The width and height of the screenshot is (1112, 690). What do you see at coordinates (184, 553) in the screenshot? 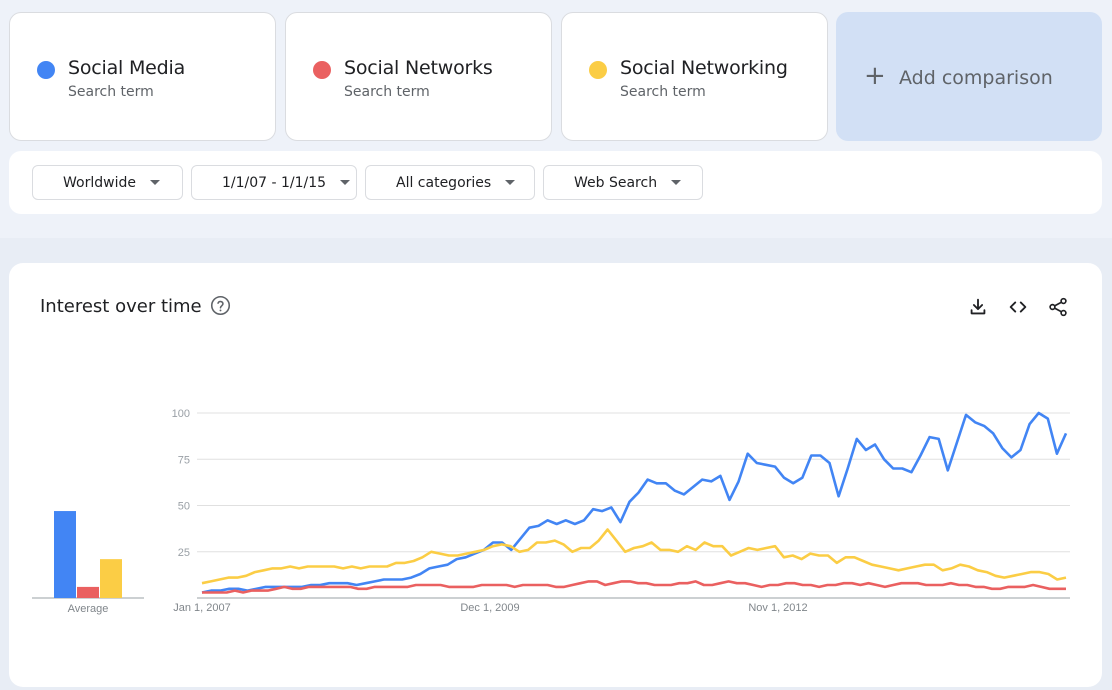
I see `y-tick-label: 25` at bounding box center [184, 553].